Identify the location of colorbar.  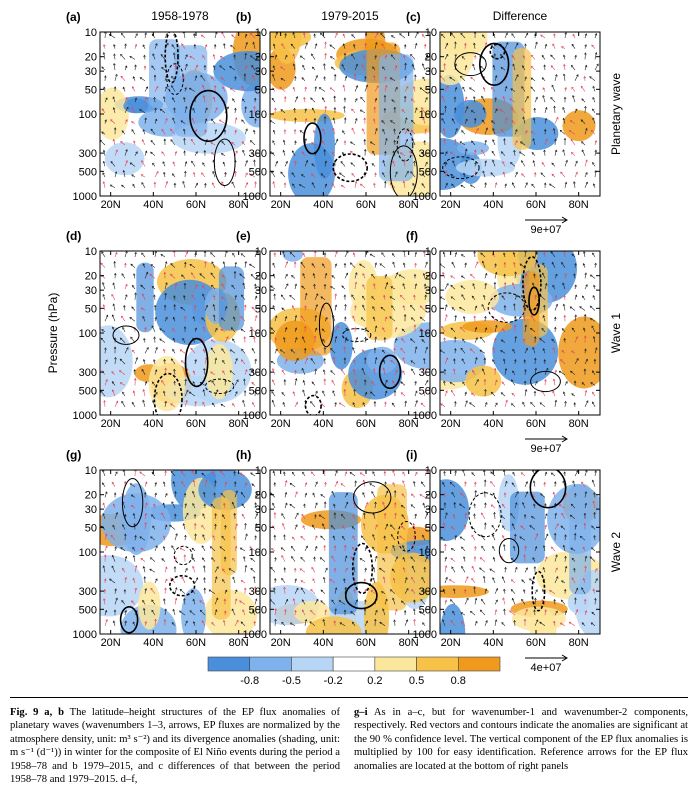
(354, 664).